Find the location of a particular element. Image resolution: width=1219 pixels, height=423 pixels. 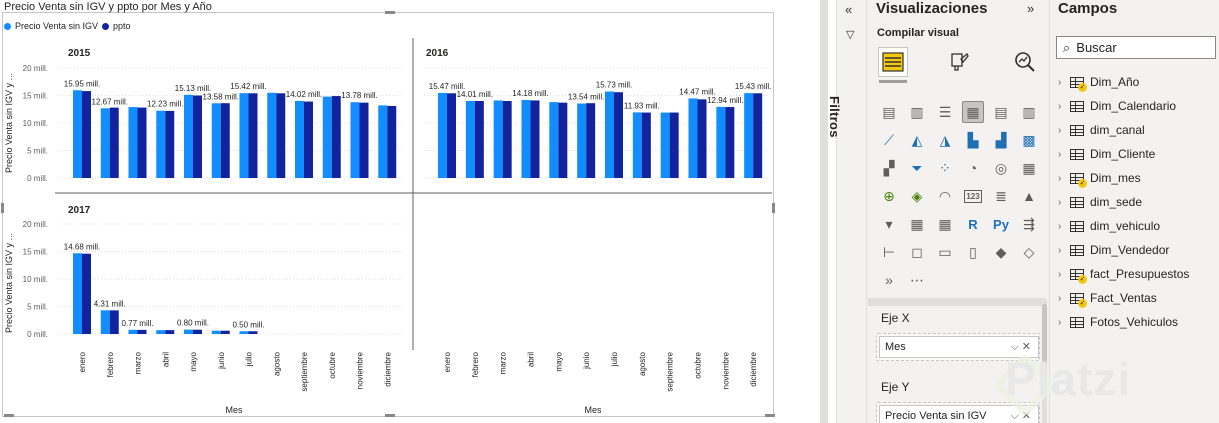

field-table-item: › Dim_Cliente is located at coordinates (1106, 154).